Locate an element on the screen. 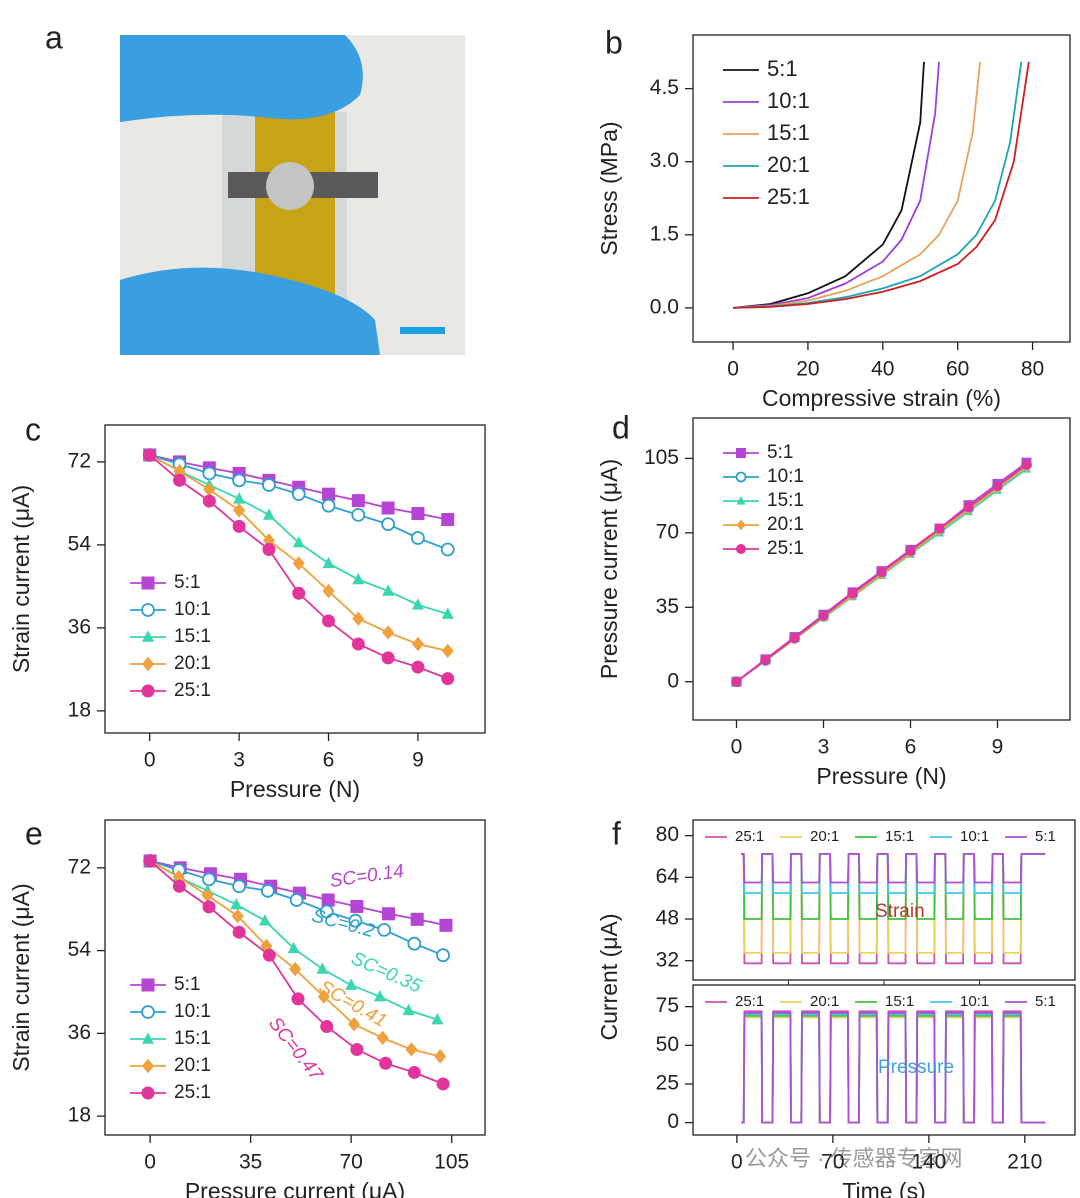 The width and height of the screenshot is (1080, 1198). y-axis-title: Pressure current (μA) is located at coordinates (609, 569).